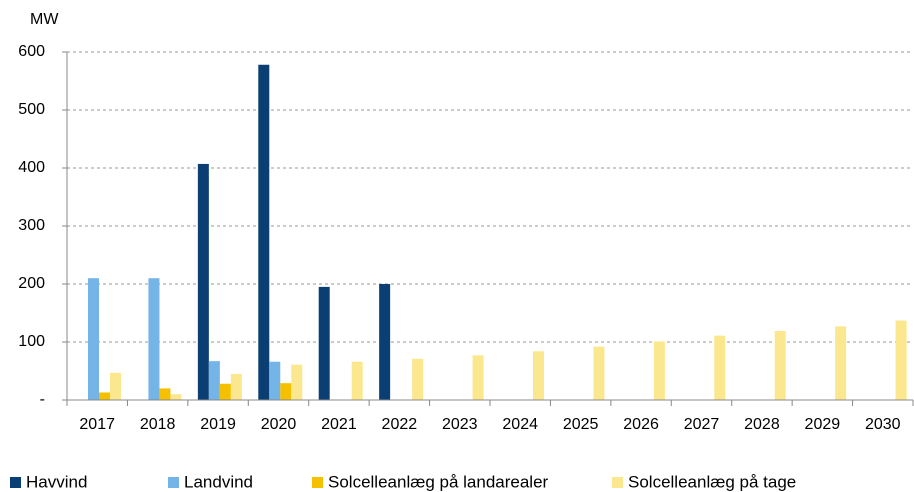 The image size is (914, 492). What do you see at coordinates (158, 424) in the screenshot?
I see `x-tick-label: 2018` at bounding box center [158, 424].